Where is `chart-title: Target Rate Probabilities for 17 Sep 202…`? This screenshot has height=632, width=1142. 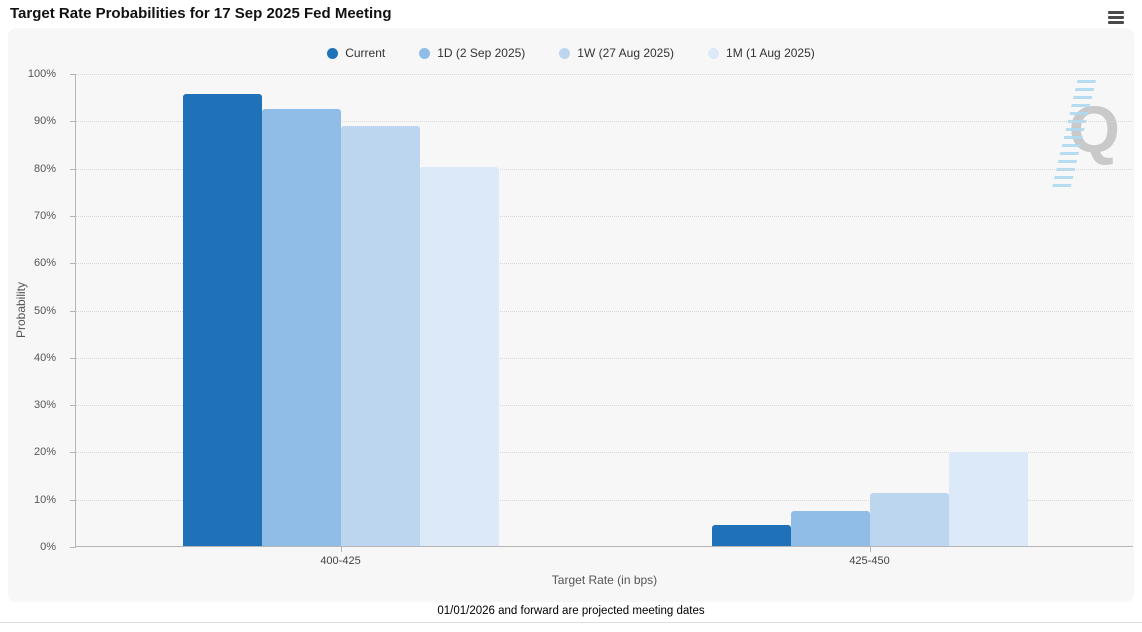
chart-title: Target Rate Probabilities for 17 Sep 202… is located at coordinates (201, 13).